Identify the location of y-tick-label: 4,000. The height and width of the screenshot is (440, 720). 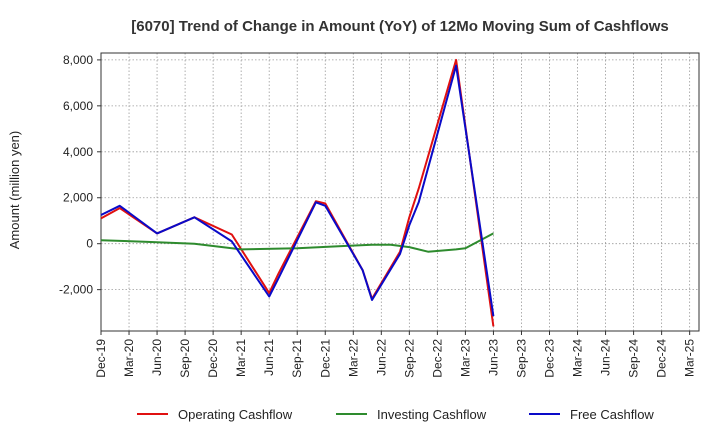
(78, 152).